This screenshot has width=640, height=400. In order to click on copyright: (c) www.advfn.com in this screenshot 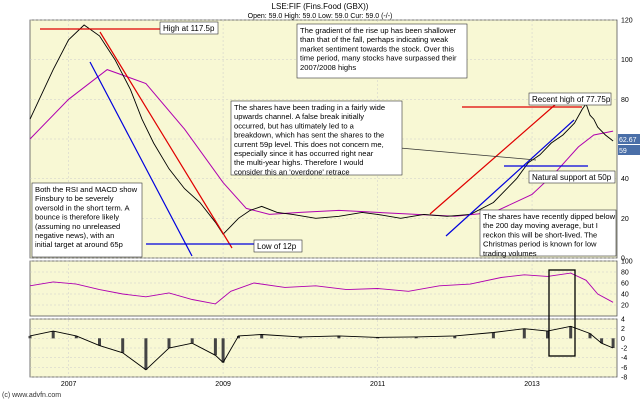, I will do `click(31, 395)`.